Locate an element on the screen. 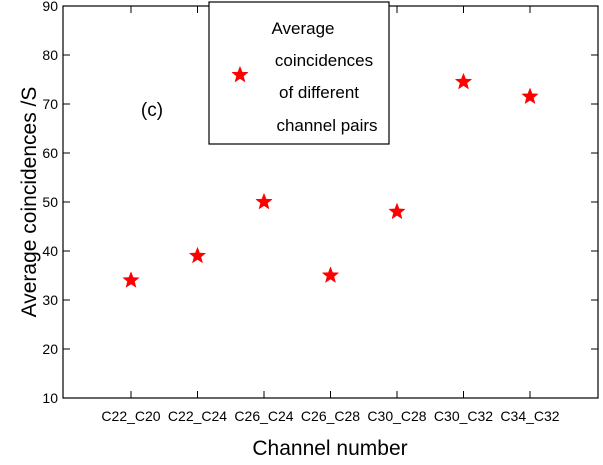 The height and width of the screenshot is (465, 603). x-tick-label: C22_C24 is located at coordinates (197, 416).